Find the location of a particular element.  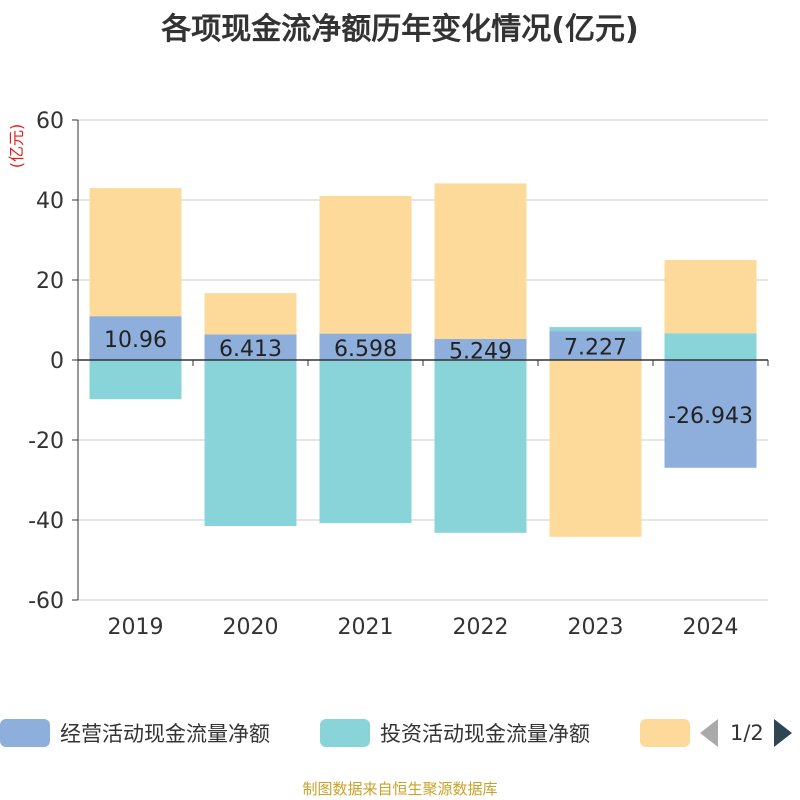

bar-series-0-2020 is located at coordinates (250, 347).